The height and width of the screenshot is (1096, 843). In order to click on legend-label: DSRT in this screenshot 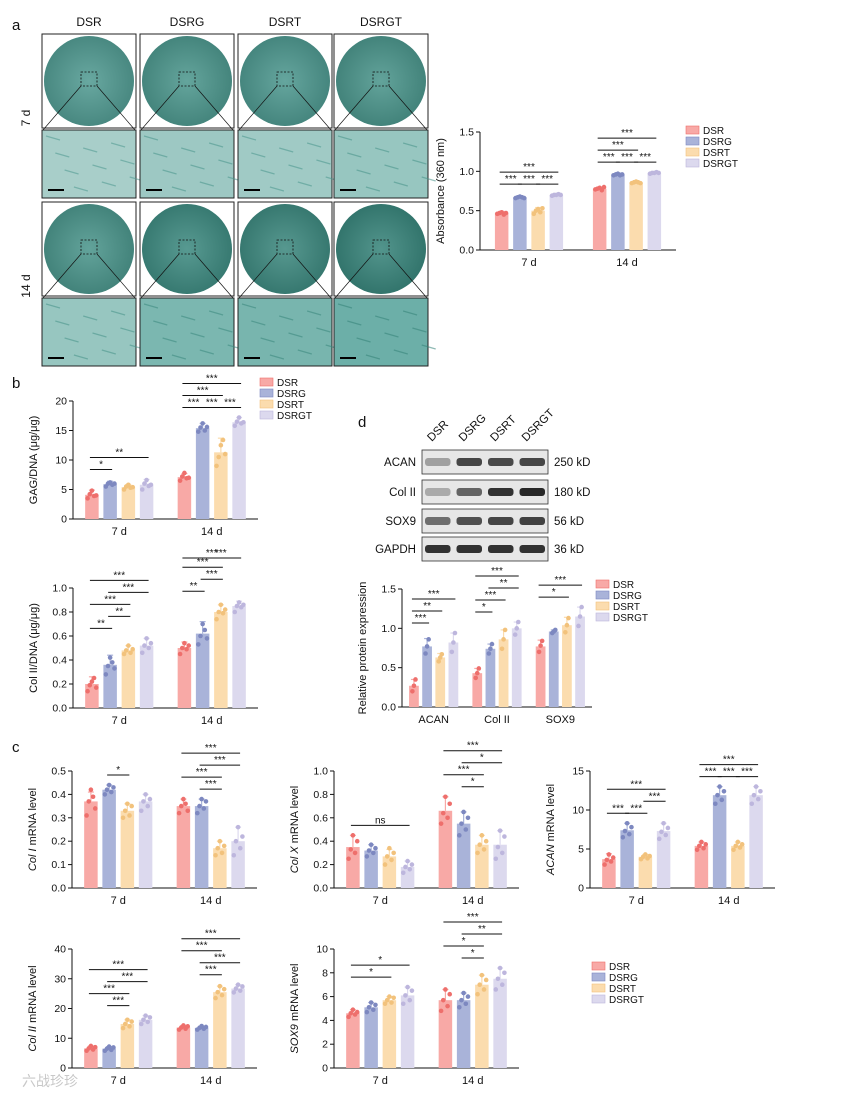, I will do `click(716, 153)`.